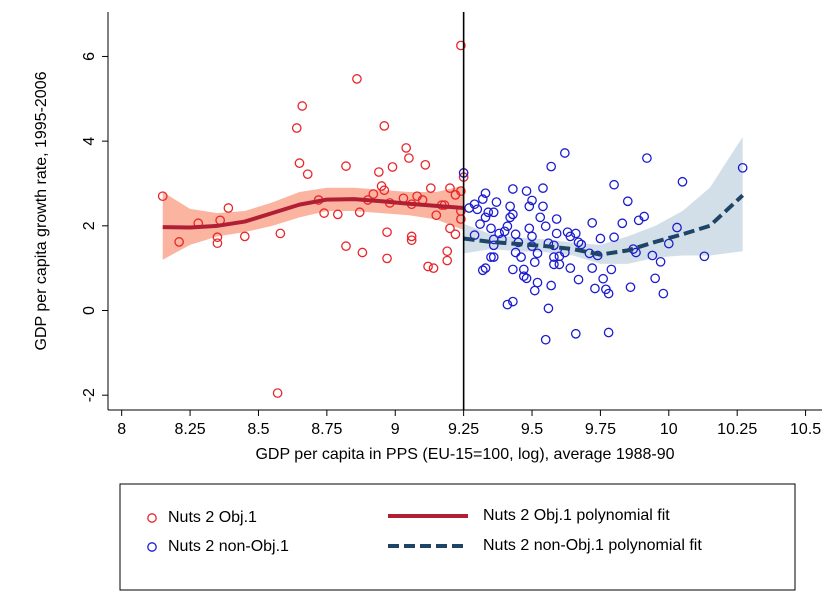  I want to click on legend-label: Nuts 2 non-Obj.1 polynomial fit, so click(592, 545).